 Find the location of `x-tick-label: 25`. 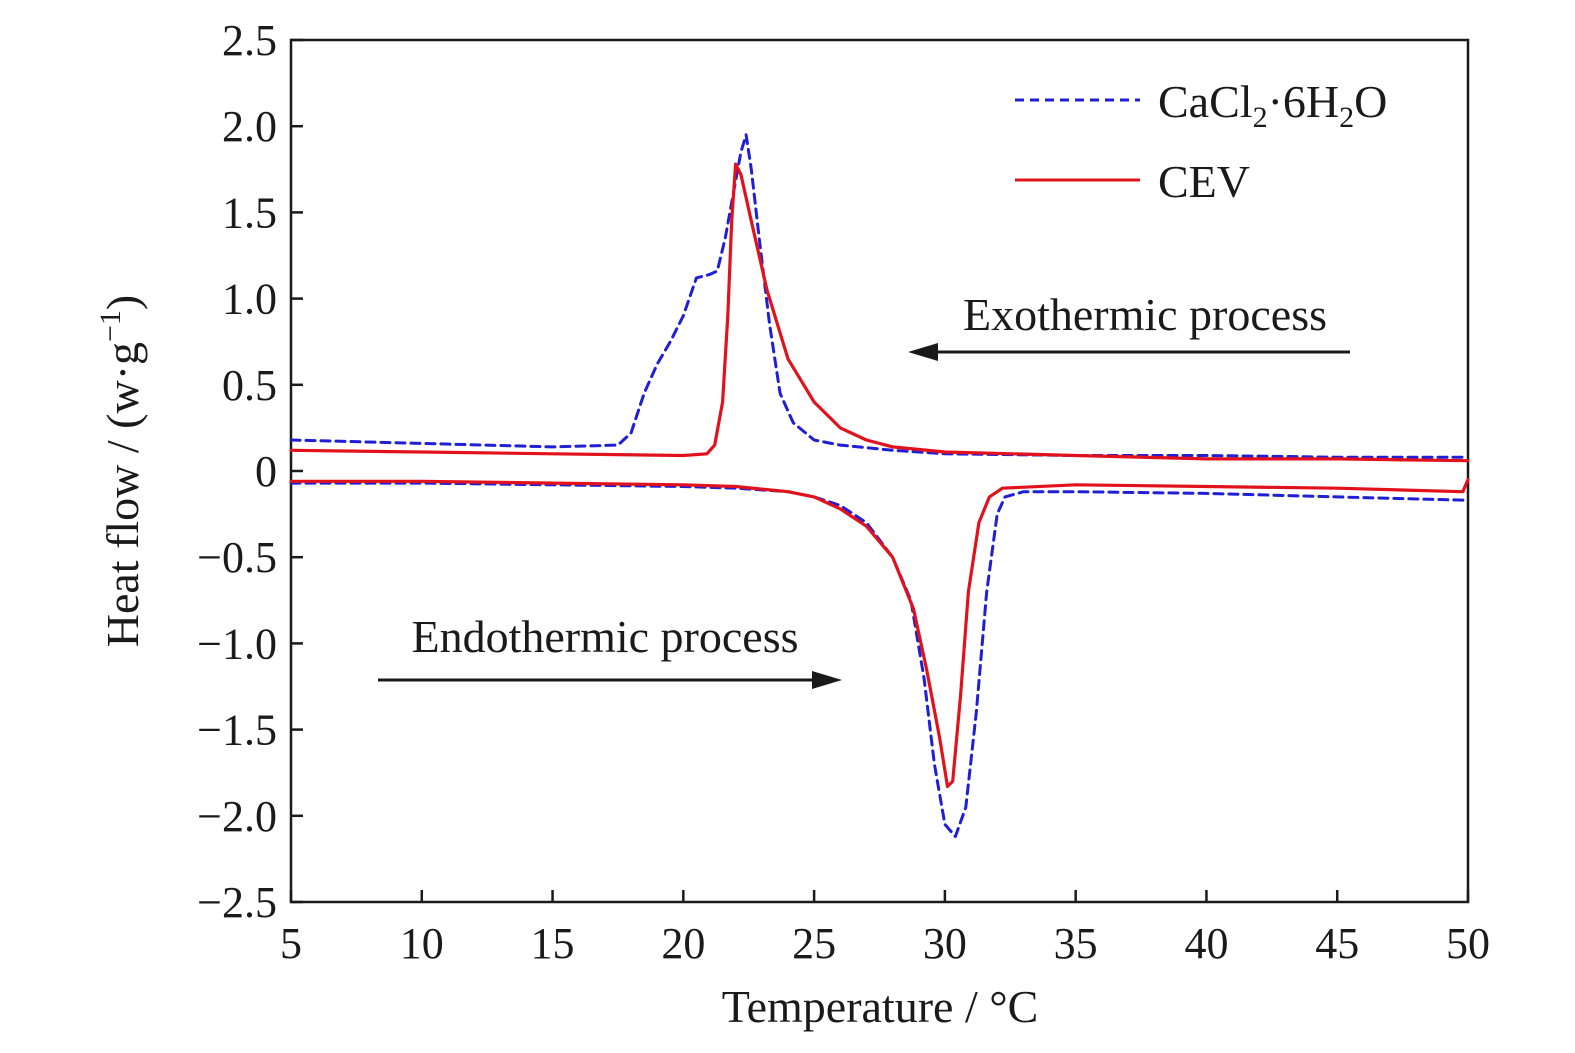

x-tick-label: 25 is located at coordinates (814, 943).